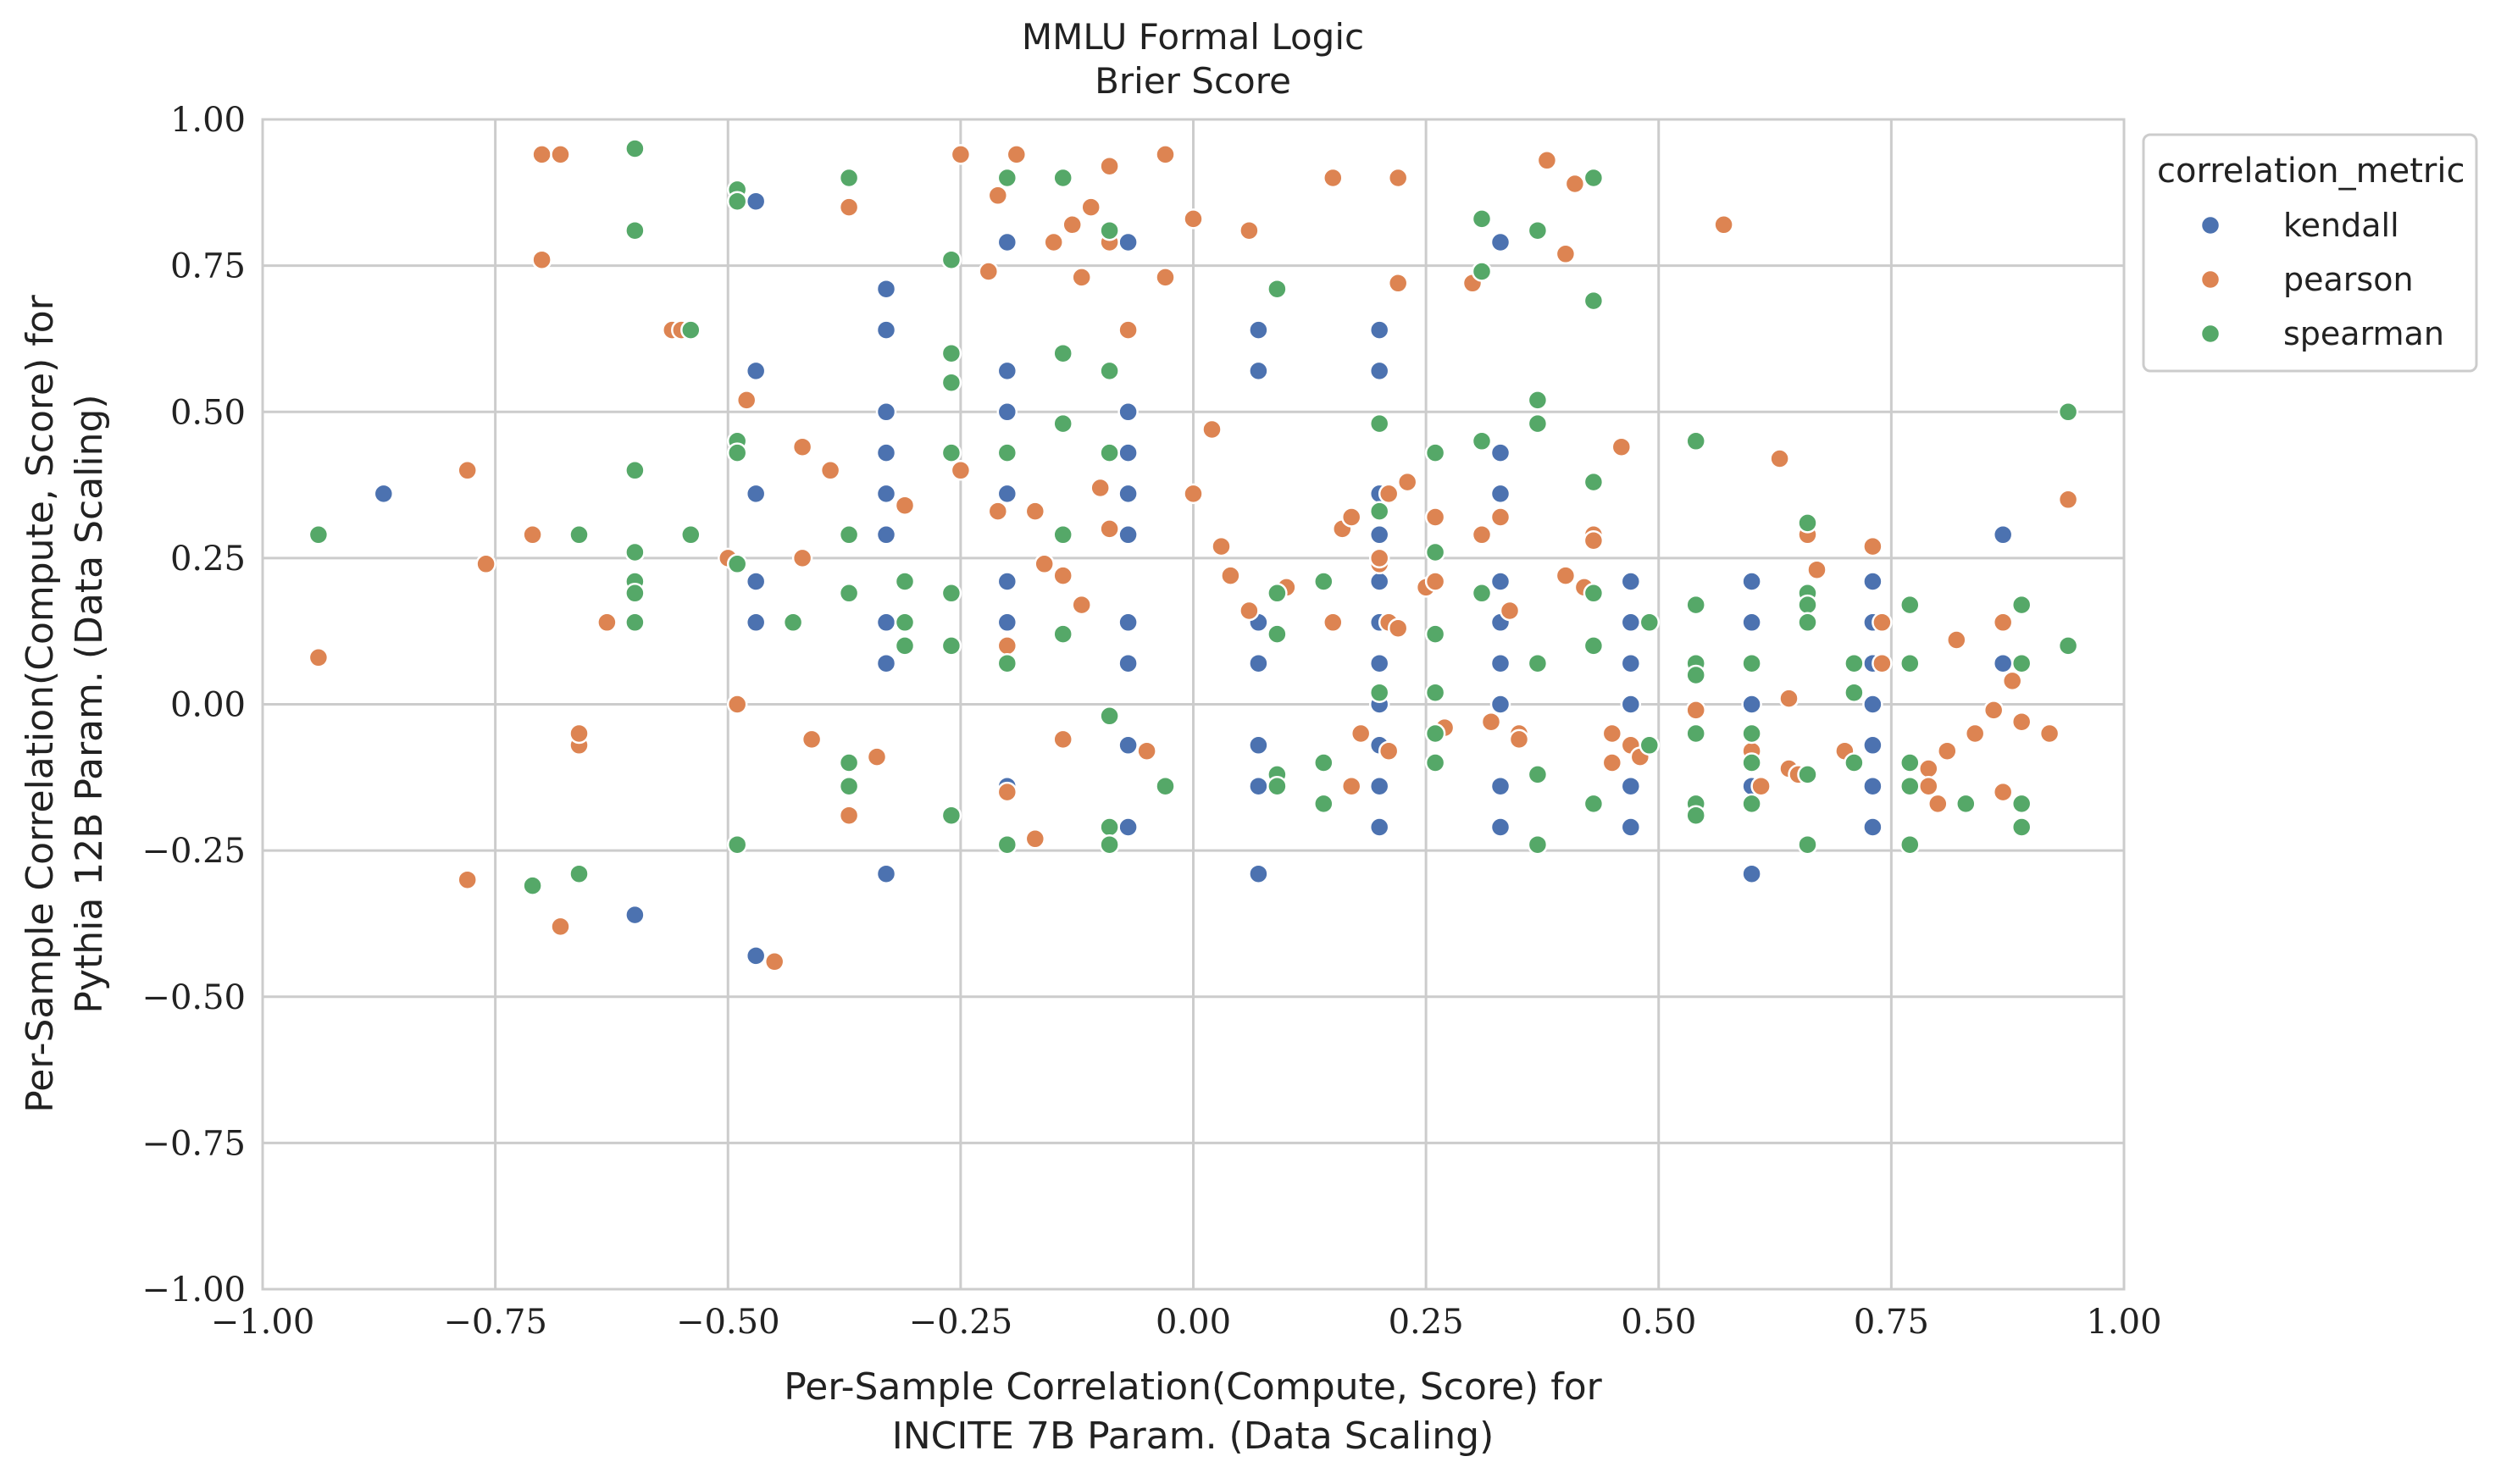 The height and width of the screenshot is (1484, 2501). What do you see at coordinates (208, 120) in the screenshot?
I see `y-tick-label: 1.00` at bounding box center [208, 120].